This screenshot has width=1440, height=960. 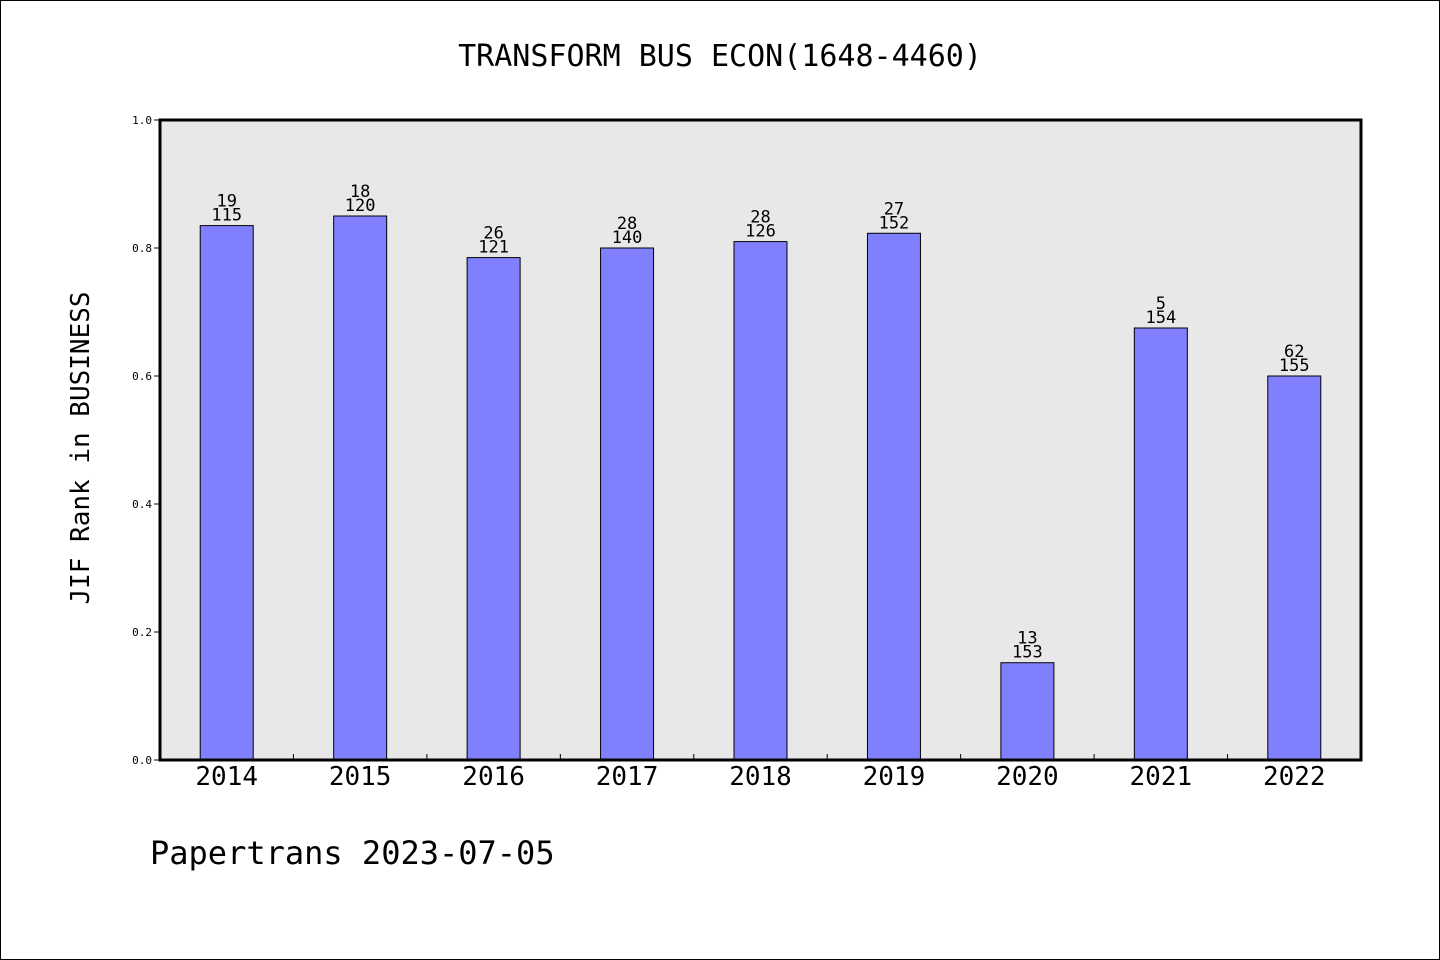 What do you see at coordinates (894, 209) in the screenshot?
I see `bar-label-rank: 27` at bounding box center [894, 209].